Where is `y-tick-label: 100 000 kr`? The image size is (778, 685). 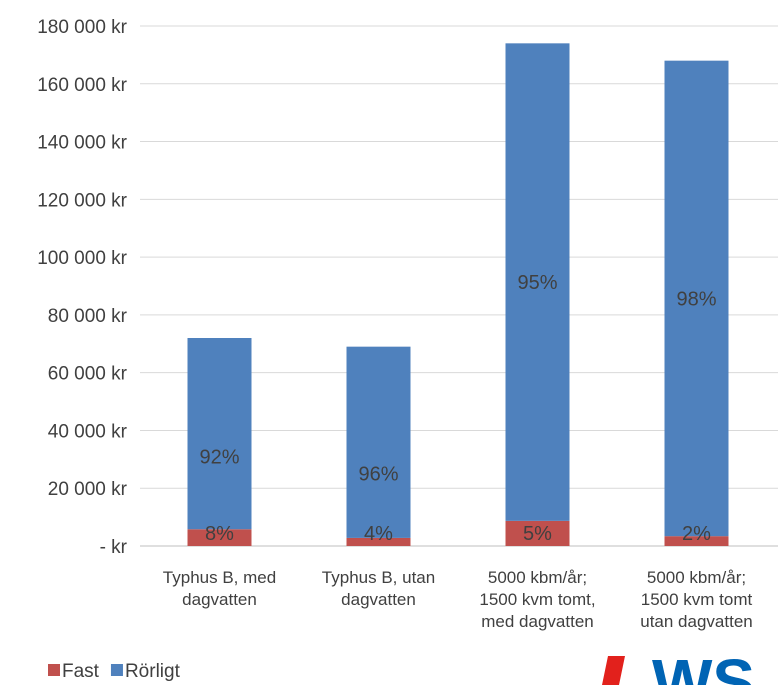 y-tick-label: 100 000 kr is located at coordinates (82, 258).